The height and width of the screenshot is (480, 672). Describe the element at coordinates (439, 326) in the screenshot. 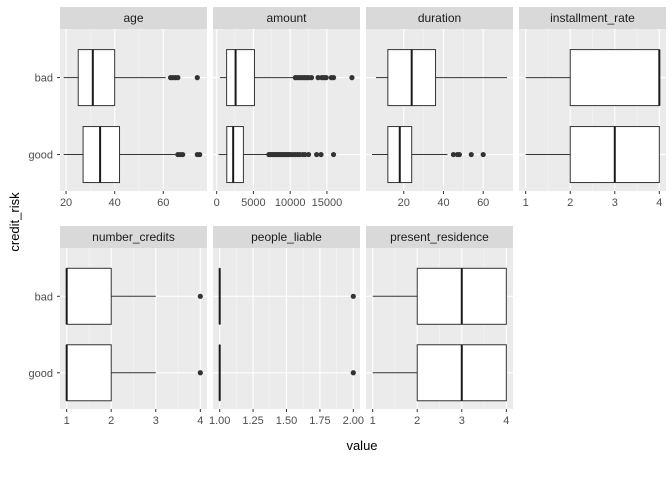

I see `facet-panel-present-residence: present_residence 1 2 3 4` at that location.